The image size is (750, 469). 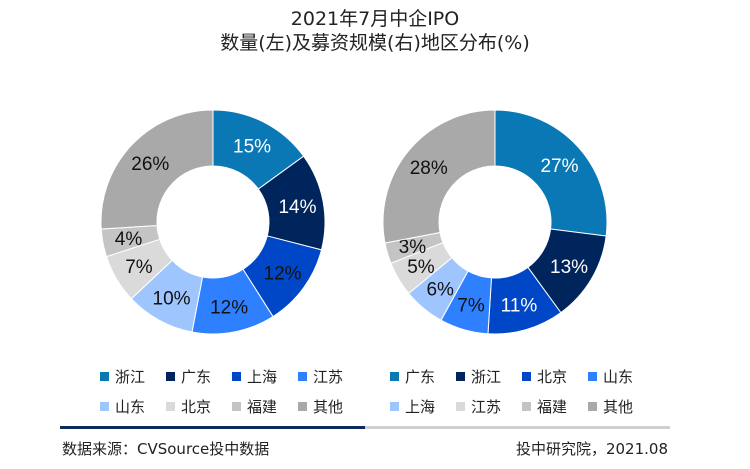 What do you see at coordinates (283, 274) in the screenshot?
I see `data-label-上海: 12%` at bounding box center [283, 274].